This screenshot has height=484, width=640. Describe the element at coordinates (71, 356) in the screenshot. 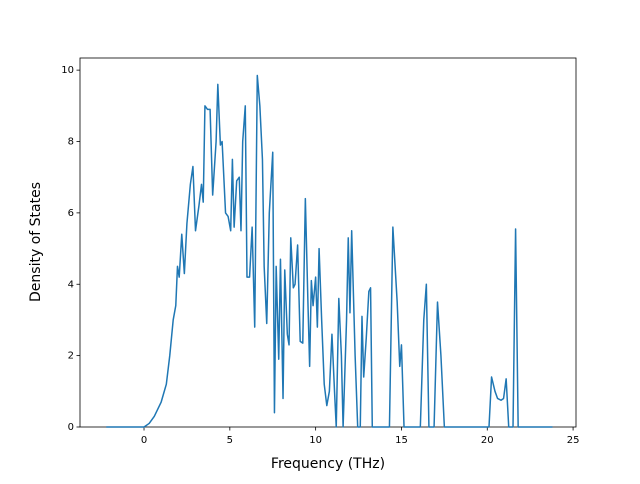

I see `y-tick-label: 2` at that location.